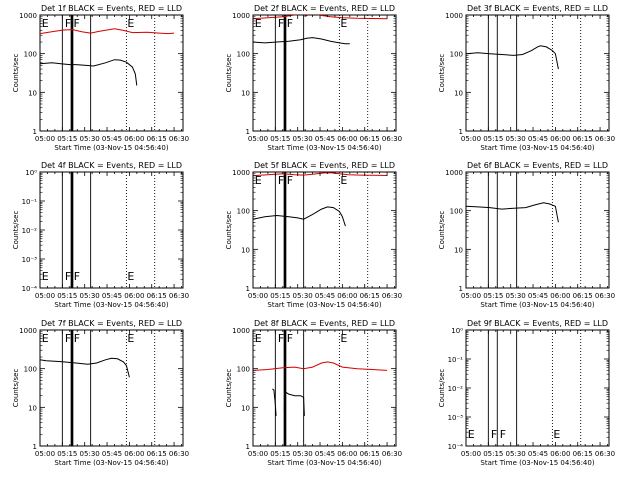 The width and height of the screenshot is (640, 480). Describe the element at coordinates (30, 260) in the screenshot. I see `y-tick-label: 10⁻³` at that location.